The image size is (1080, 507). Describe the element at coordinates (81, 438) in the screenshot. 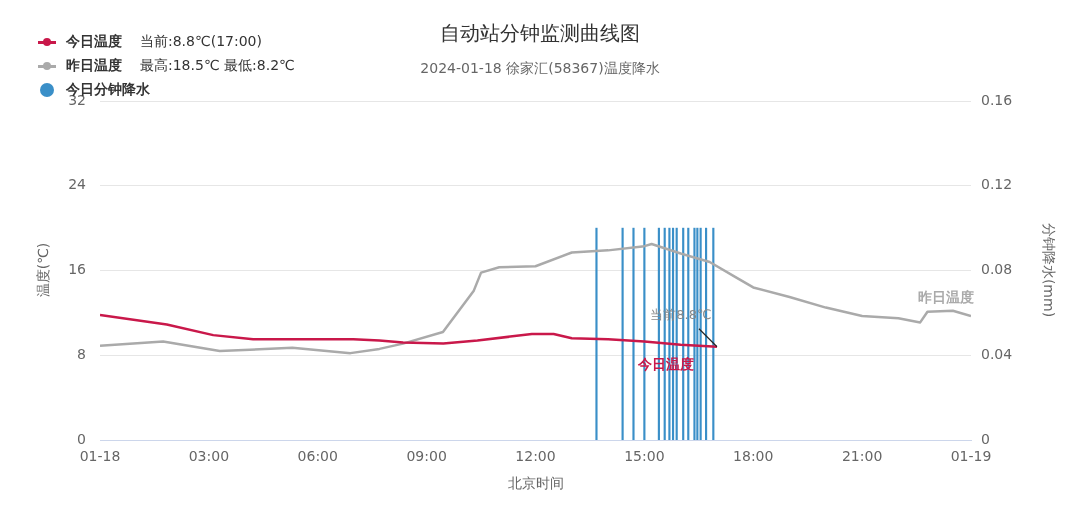

I see `y-tick-label: 0` at that location.